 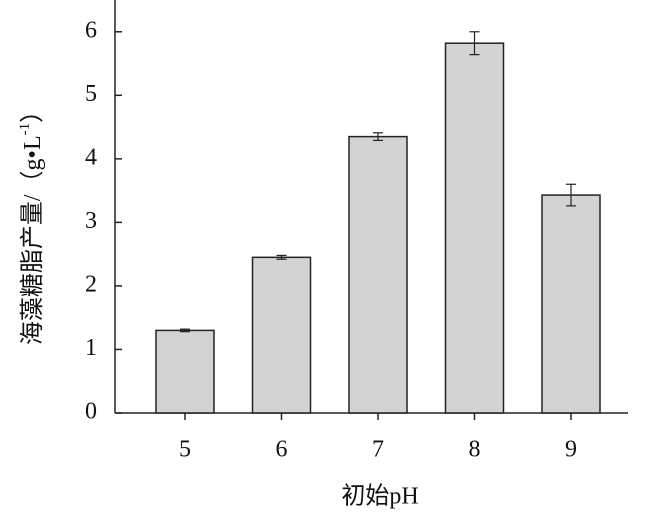 What do you see at coordinates (91, 94) in the screenshot?
I see `y-tick-label: 5` at bounding box center [91, 94].